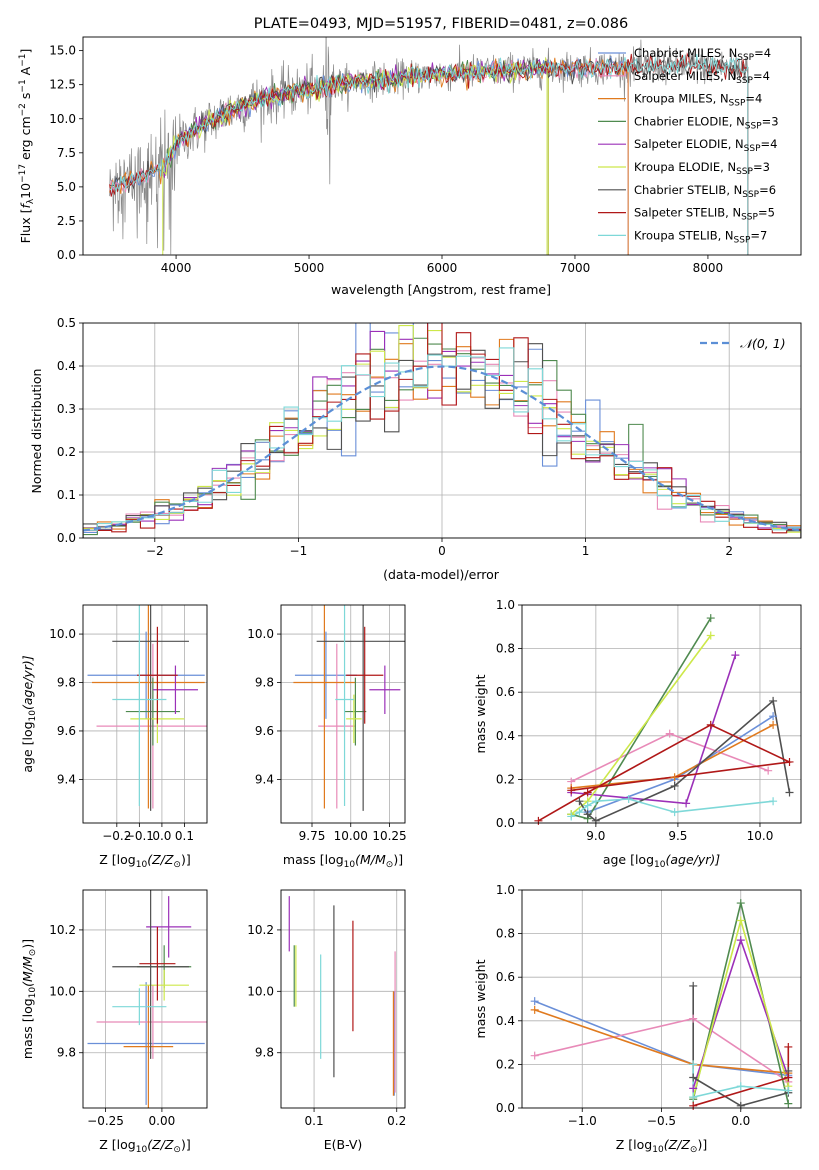 The image size is (819, 1170). I want to click on x-tick-label: −0.1, so click(139, 836).